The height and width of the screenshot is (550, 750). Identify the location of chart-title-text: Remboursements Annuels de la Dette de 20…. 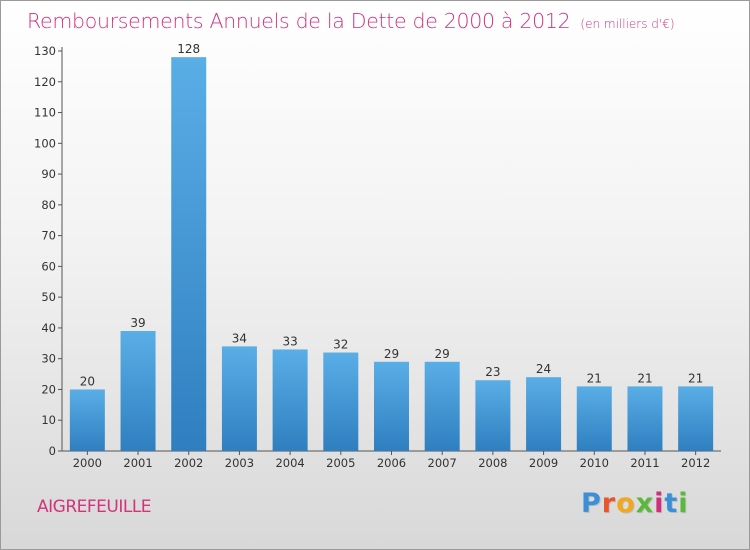
(299, 21).